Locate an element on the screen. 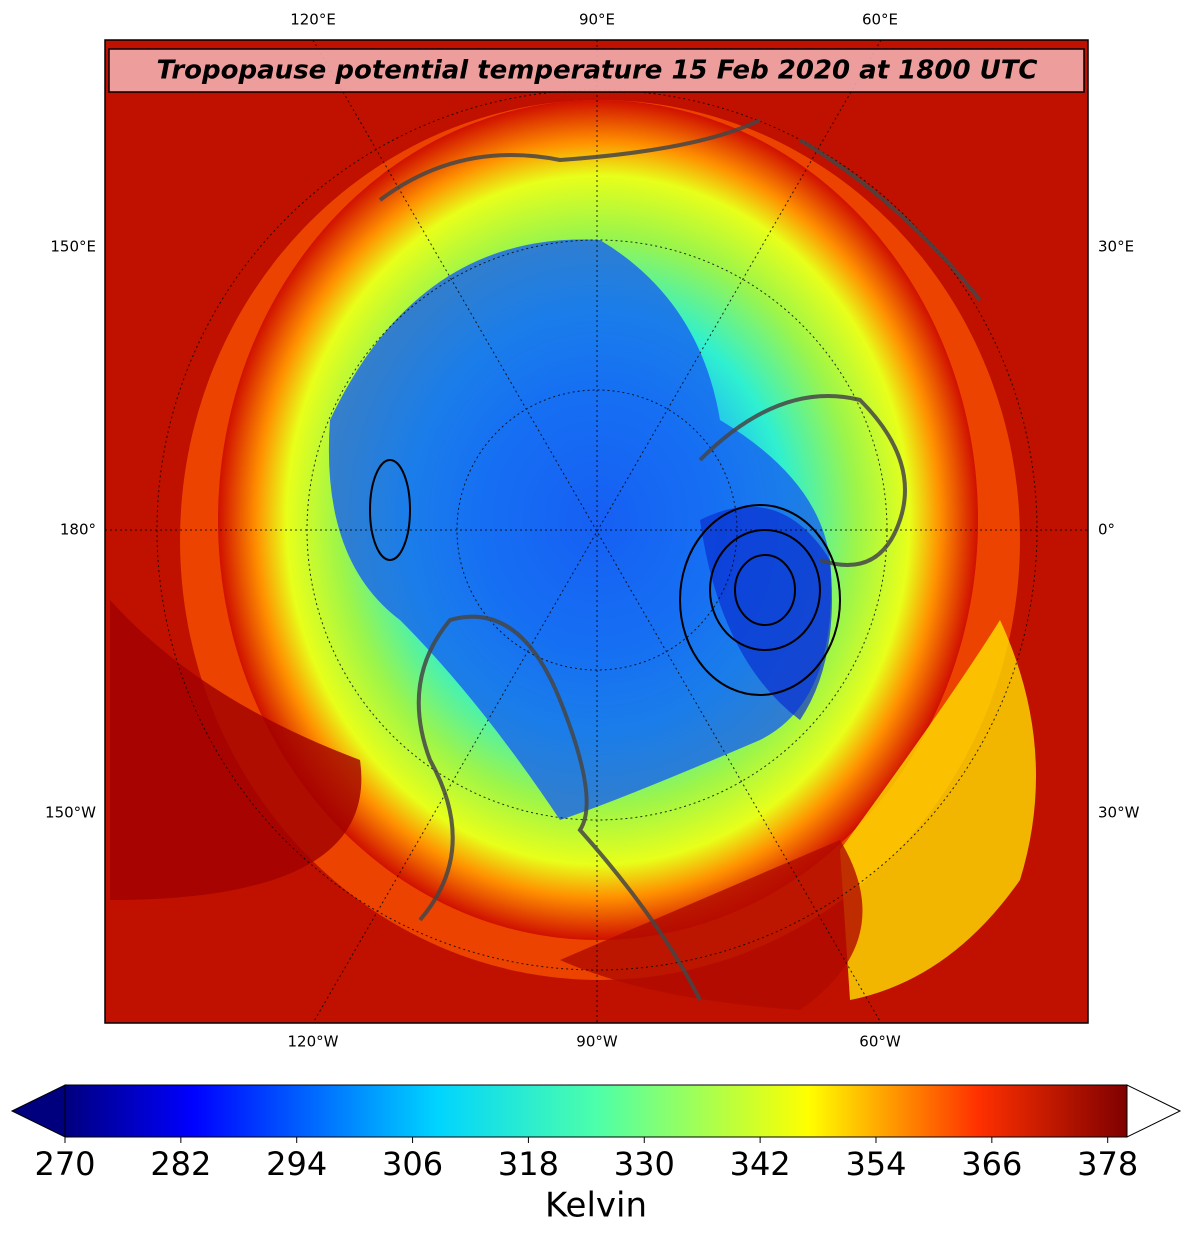 This screenshot has height=1242, width=1192. colorbar-tick-label: 366 is located at coordinates (991, 1164).